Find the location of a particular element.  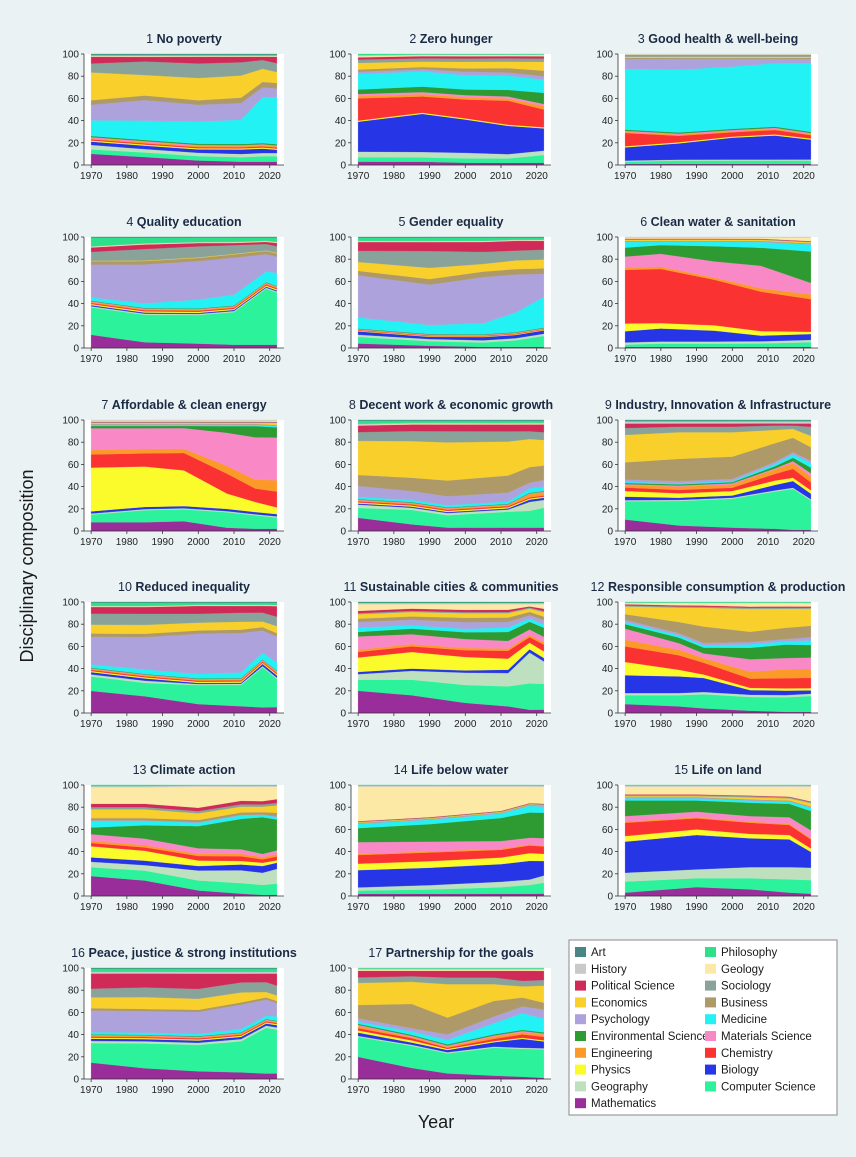

panel-number: 12 is located at coordinates (599, 587).